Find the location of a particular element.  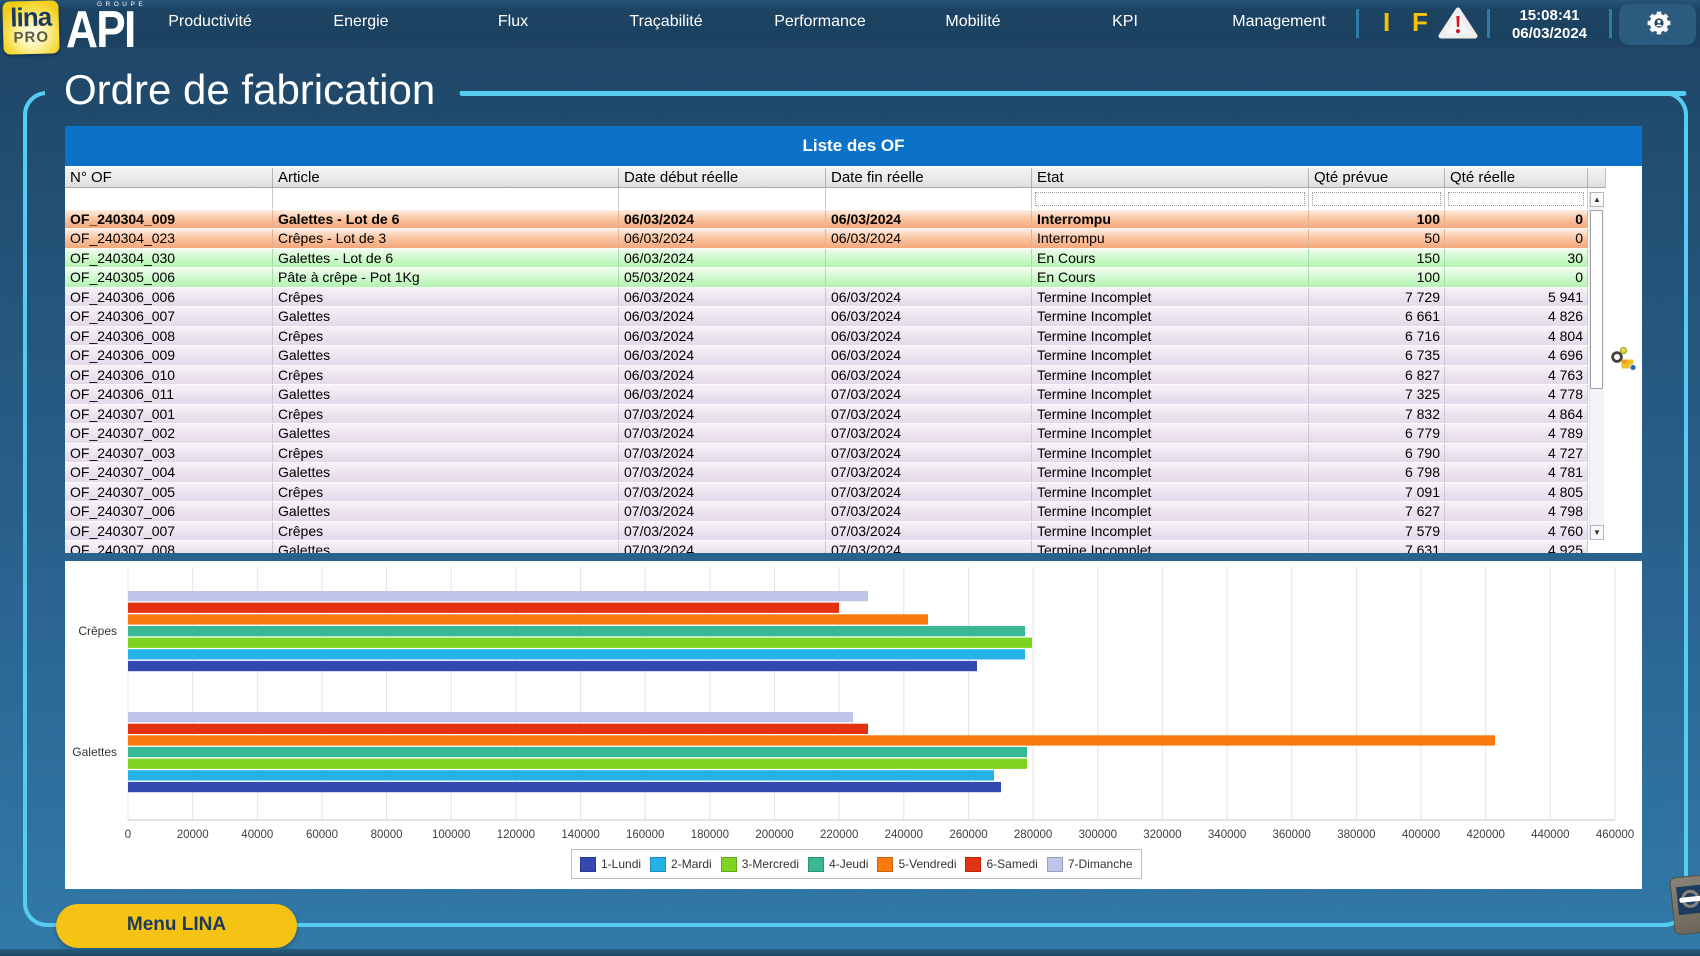

svg-text: 320000 is located at coordinates (1162, 835).